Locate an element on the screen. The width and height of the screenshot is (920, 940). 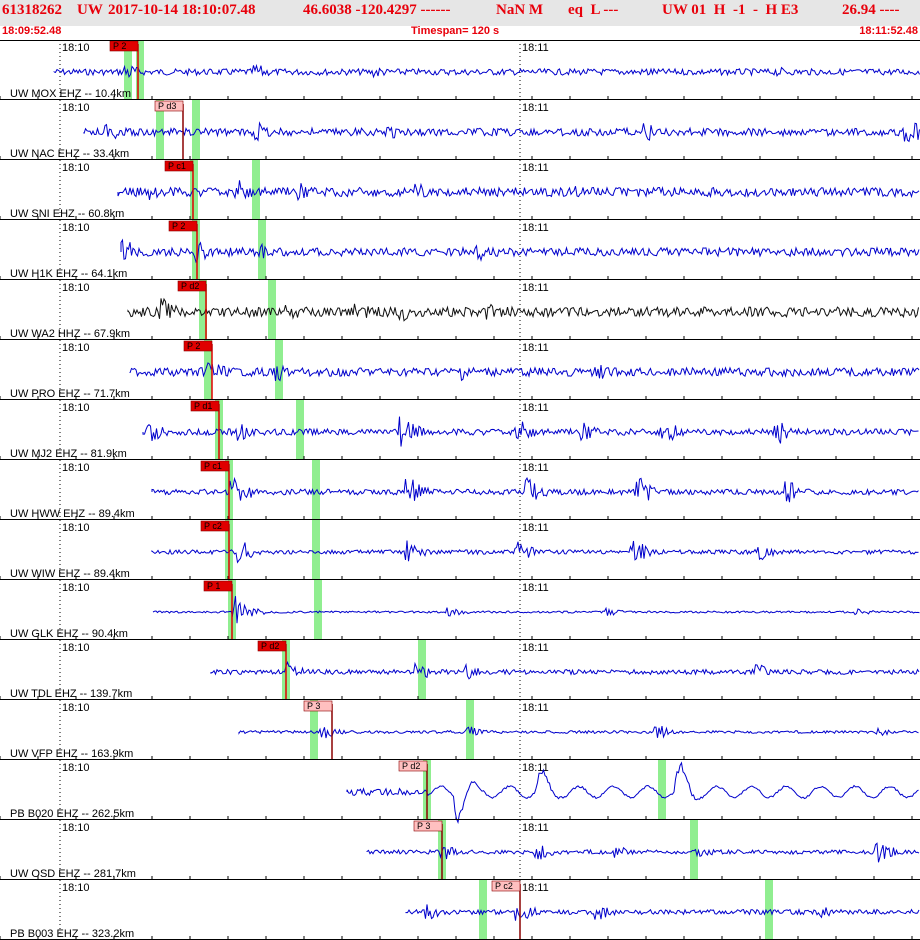
trace-panel: 18:10 18:11 P c1 UW HWW EHZ -- 89.4km is located at coordinates (460, 490).